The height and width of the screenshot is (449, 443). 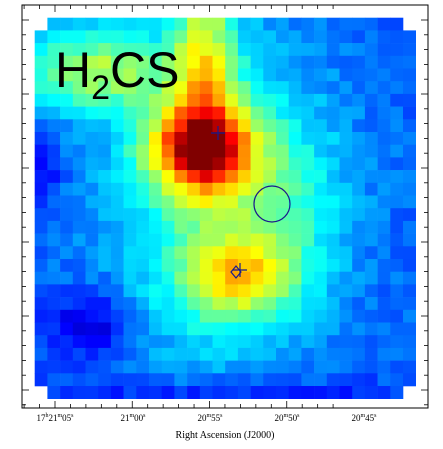 I want to click on markers, so click(x=251, y=202).